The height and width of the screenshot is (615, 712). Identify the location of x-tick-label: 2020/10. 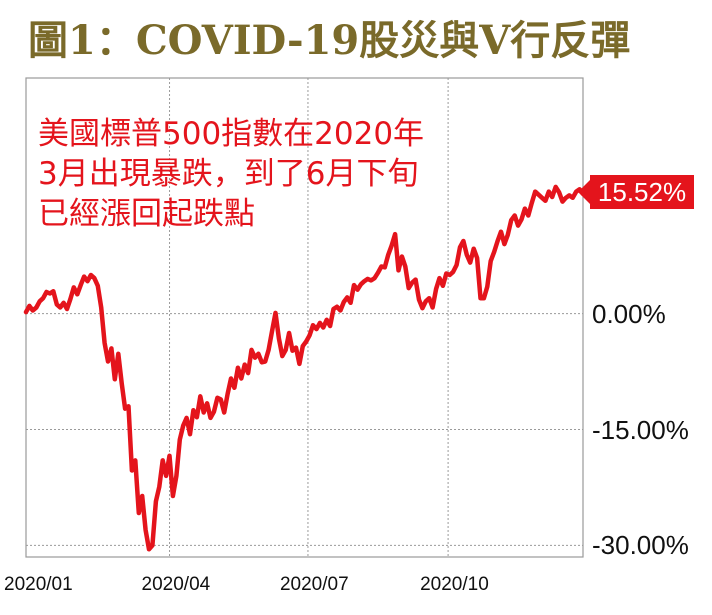
(454, 584).